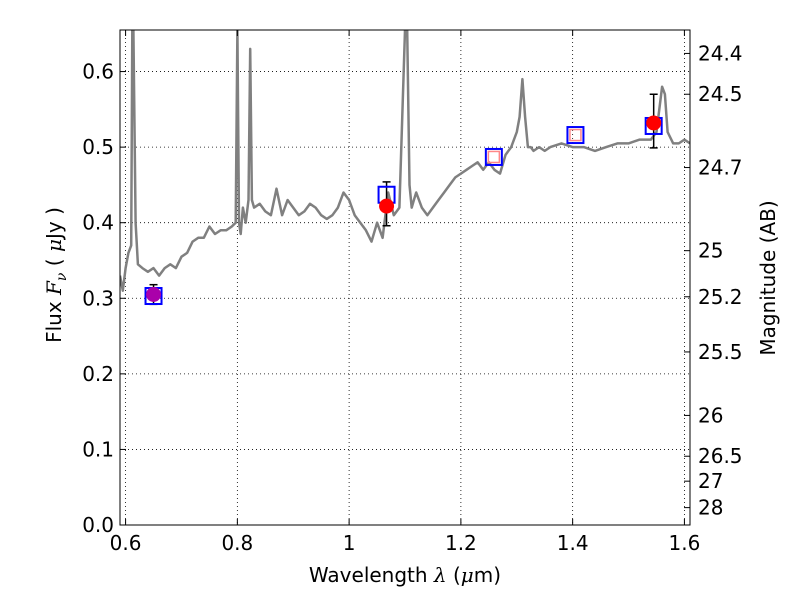  What do you see at coordinates (98, 298) in the screenshot?
I see `y-tick-label: 0.3` at bounding box center [98, 298].